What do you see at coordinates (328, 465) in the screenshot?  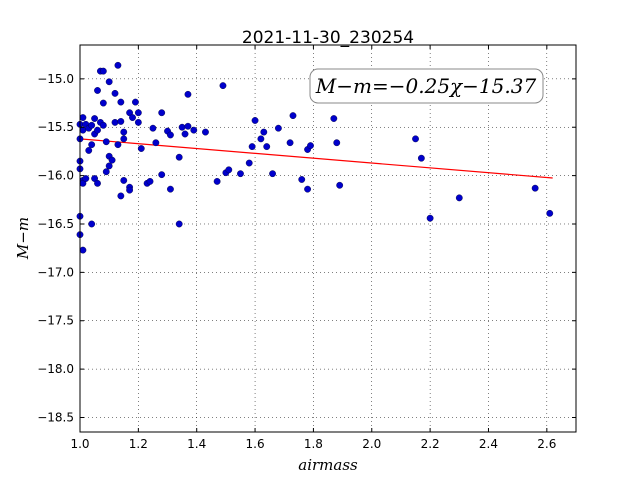 I see `x-axis-label: airmass` at bounding box center [328, 465].